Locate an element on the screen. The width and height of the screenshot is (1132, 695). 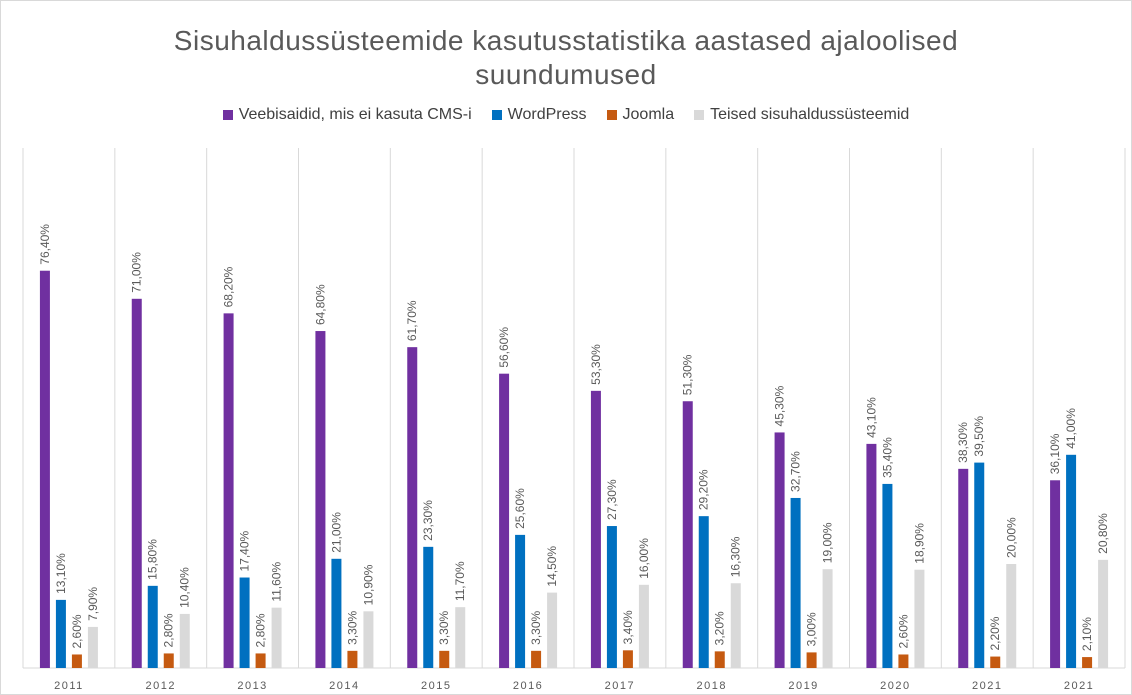
data-label: 71,00% is located at coordinates (137, 272).